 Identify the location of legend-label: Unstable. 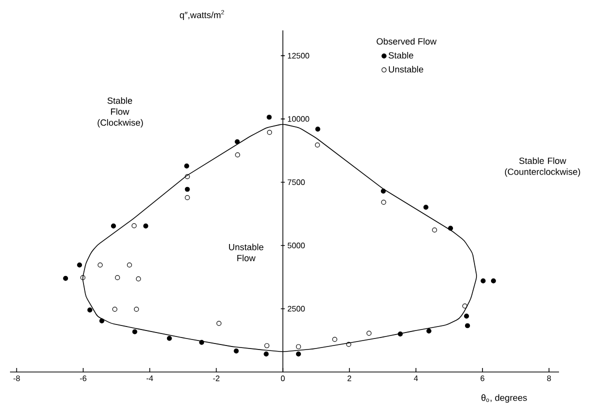
(406, 69).